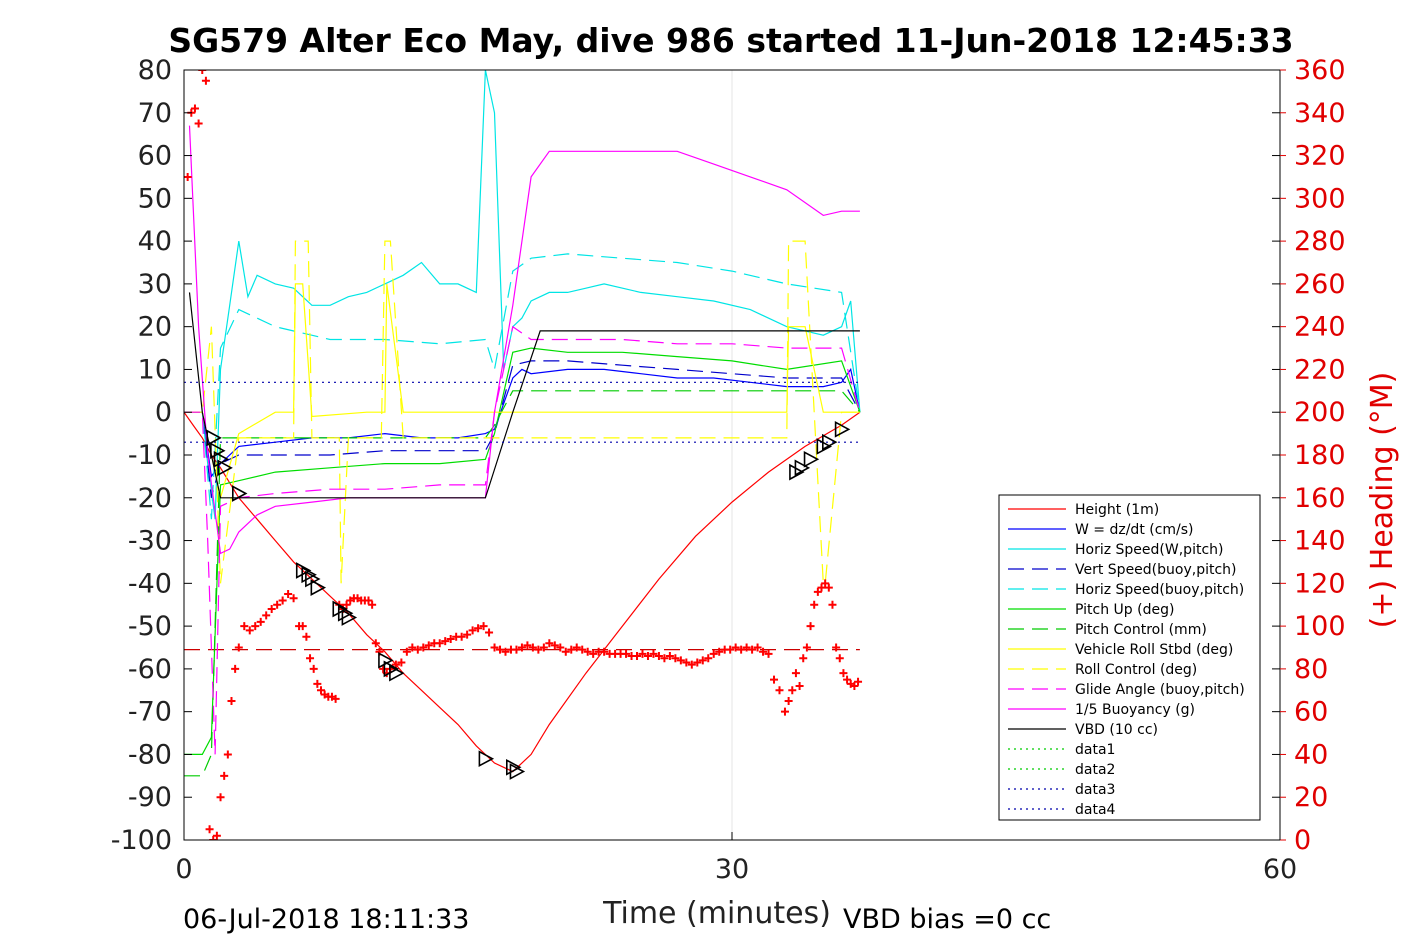  I want to click on y-tick-label: -90, so click(150, 797).